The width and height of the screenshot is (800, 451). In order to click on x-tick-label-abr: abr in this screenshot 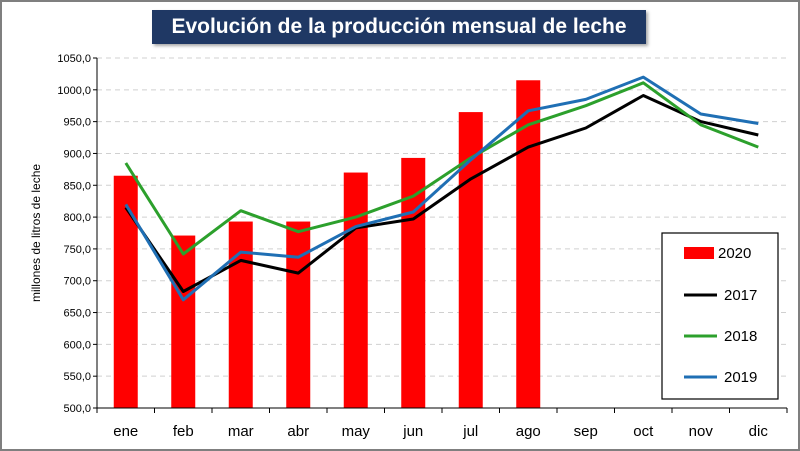, I will do `click(298, 431)`.